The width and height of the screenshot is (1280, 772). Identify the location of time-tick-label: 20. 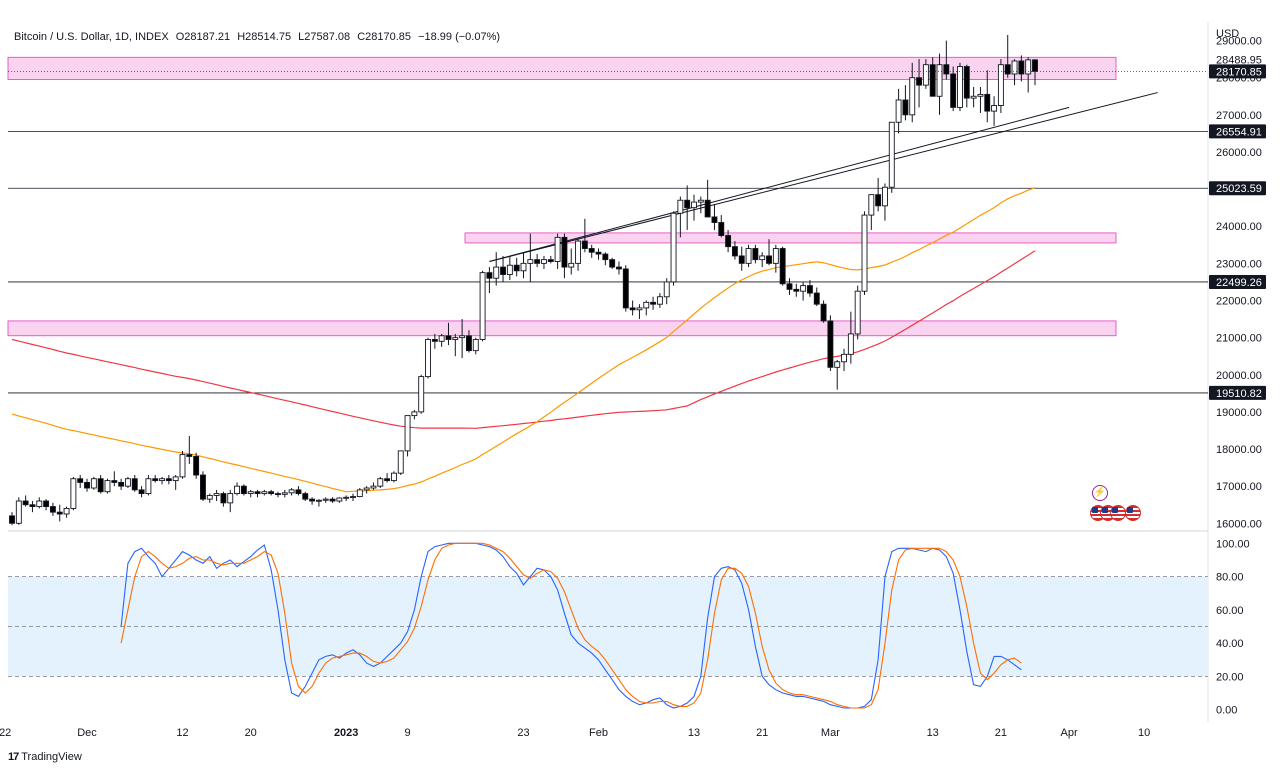
(251, 733).